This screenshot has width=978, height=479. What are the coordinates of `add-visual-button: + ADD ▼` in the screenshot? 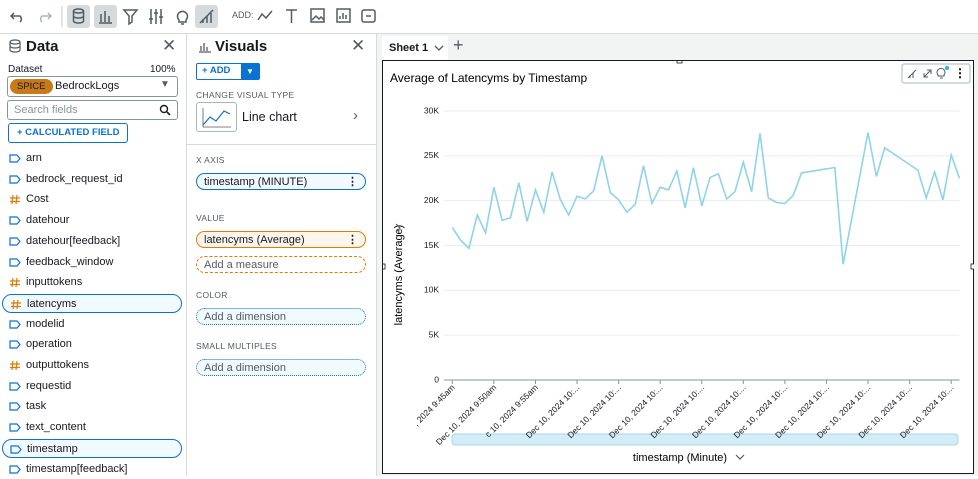 It's located at (228, 71).